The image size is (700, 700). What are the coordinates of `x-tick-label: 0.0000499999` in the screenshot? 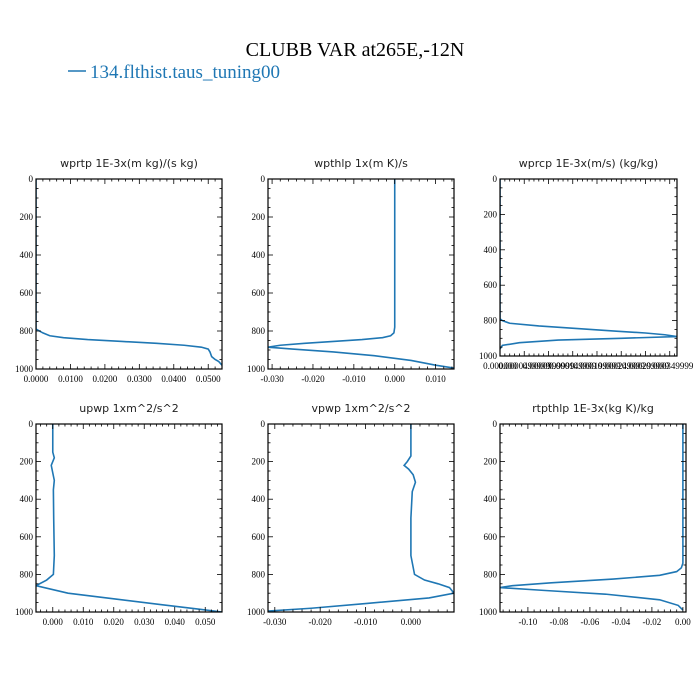 It's located at (524, 366).